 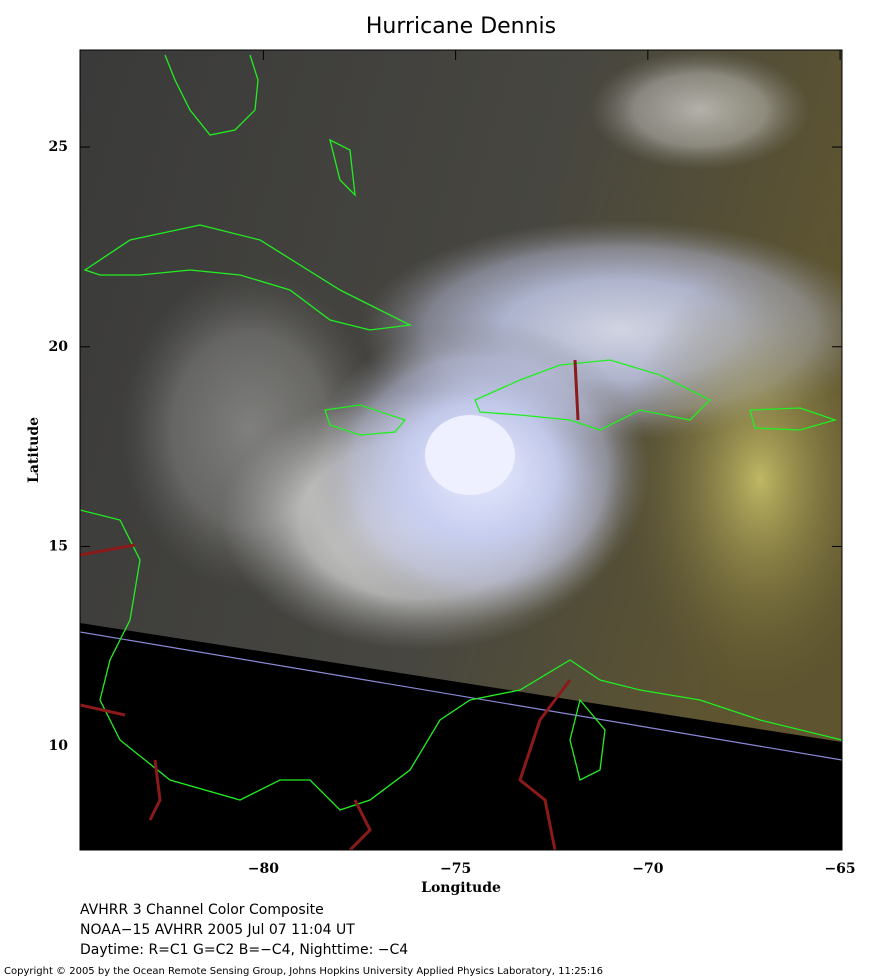 I want to click on caption-line: AVHRR 3 Channel Color Composite, so click(x=202, y=910).